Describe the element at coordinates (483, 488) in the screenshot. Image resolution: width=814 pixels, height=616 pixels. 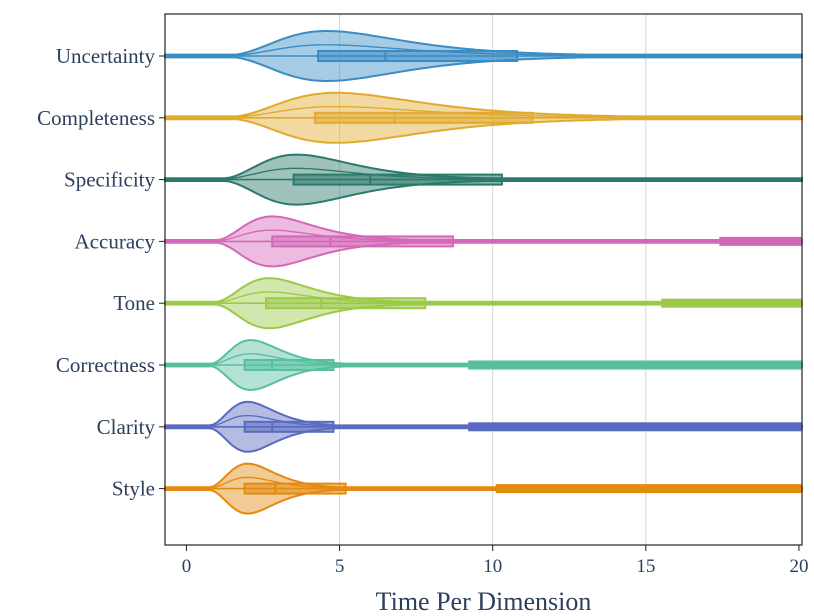
I see `violin-style` at that location.